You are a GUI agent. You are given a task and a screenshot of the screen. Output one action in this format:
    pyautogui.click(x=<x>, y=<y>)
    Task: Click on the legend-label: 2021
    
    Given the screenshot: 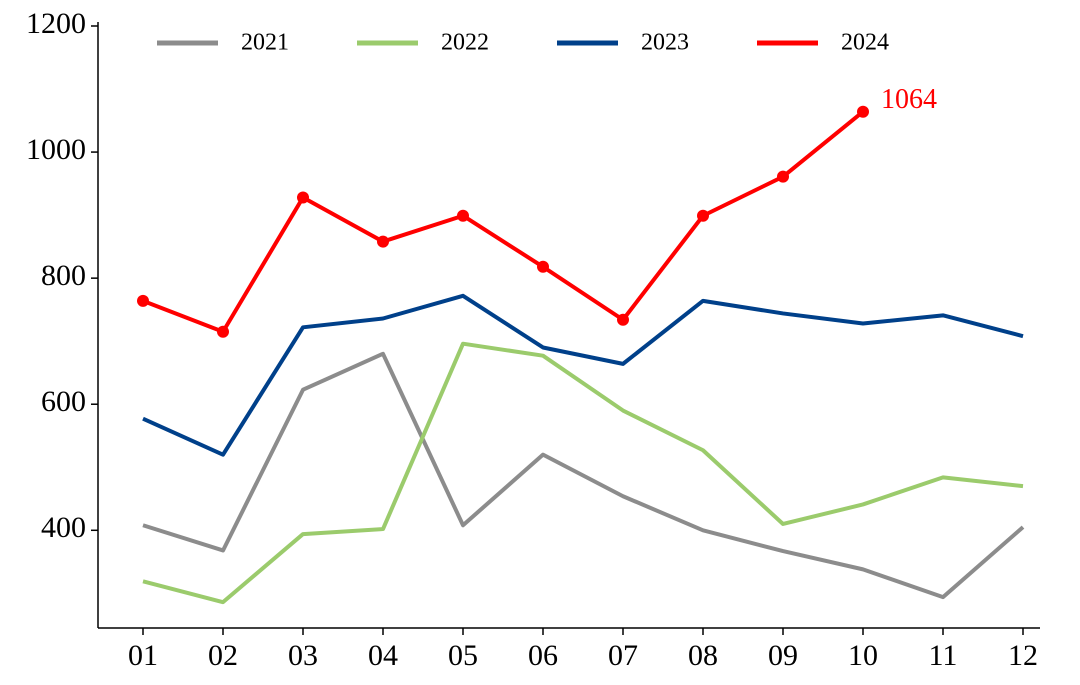 What is the action you would take?
    pyautogui.click(x=265, y=43)
    